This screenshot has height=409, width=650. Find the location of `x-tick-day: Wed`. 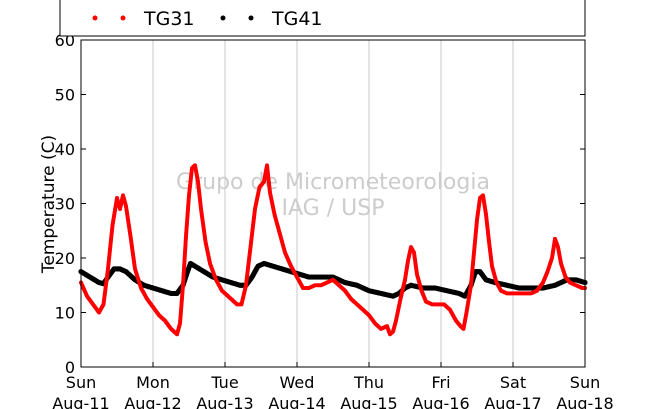

x-tick-day: Wed is located at coordinates (297, 382).